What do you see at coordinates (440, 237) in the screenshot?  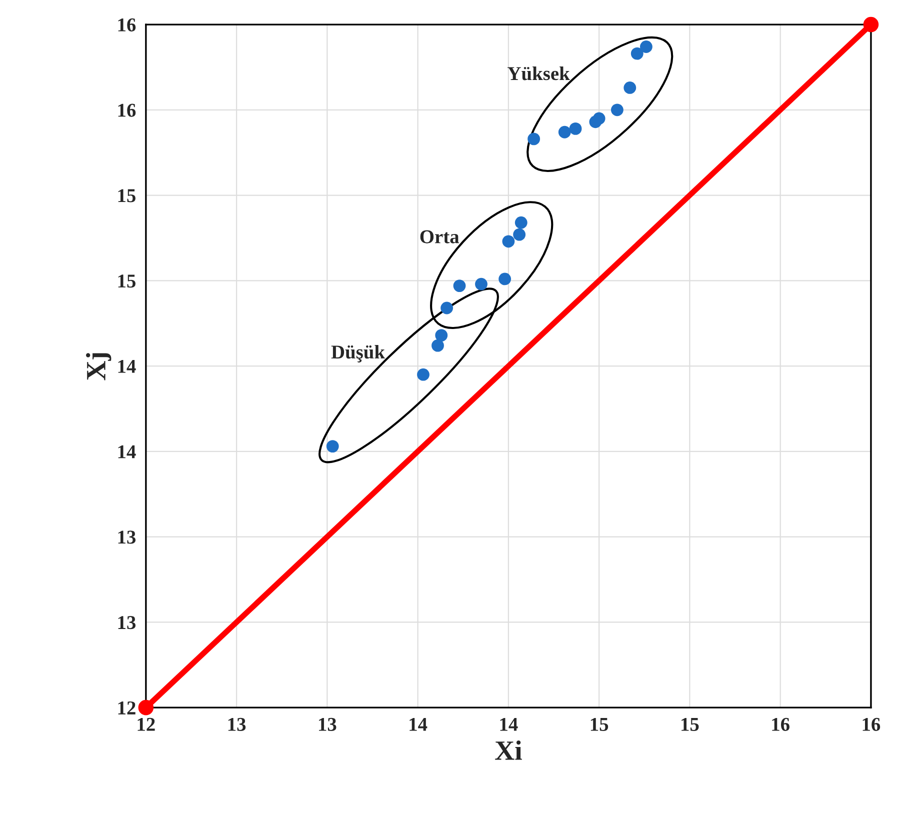 I see `series-label: Orta` at bounding box center [440, 237].